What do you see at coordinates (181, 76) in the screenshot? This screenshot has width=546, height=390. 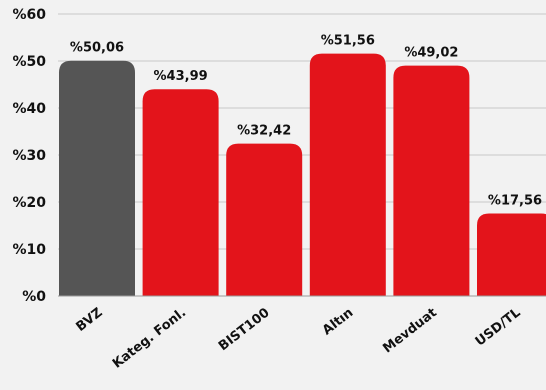 I see `bar-value-label: %43,99` at bounding box center [181, 76].